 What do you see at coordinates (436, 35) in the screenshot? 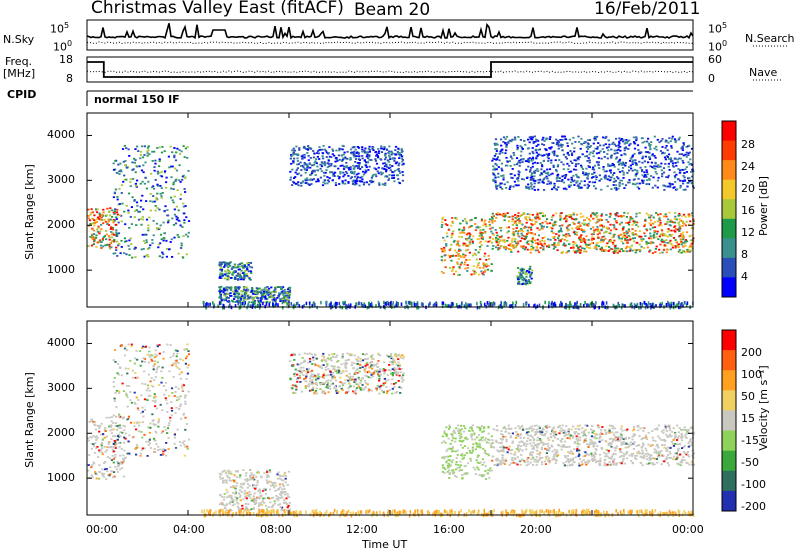
I see `noise-panel` at bounding box center [436, 35].